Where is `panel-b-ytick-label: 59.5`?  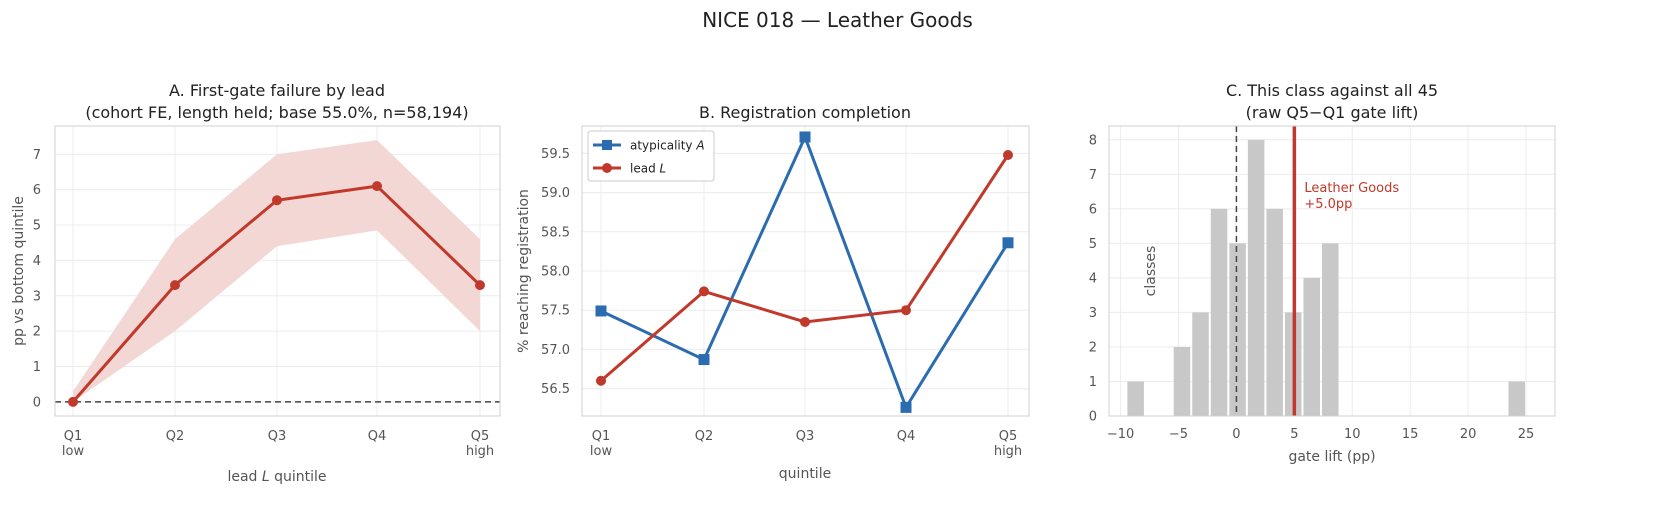 panel-b-ytick-label: 59.5 is located at coordinates (555, 154).